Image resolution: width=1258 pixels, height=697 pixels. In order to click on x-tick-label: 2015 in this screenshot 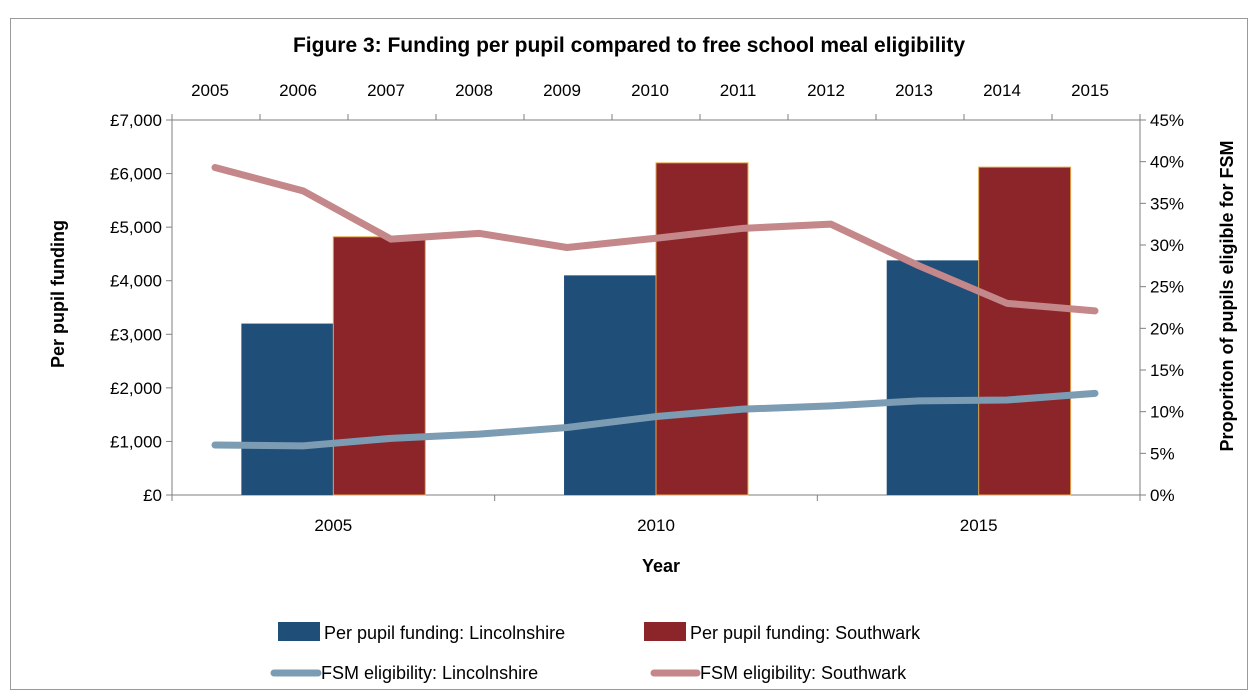, I will do `click(979, 525)`.